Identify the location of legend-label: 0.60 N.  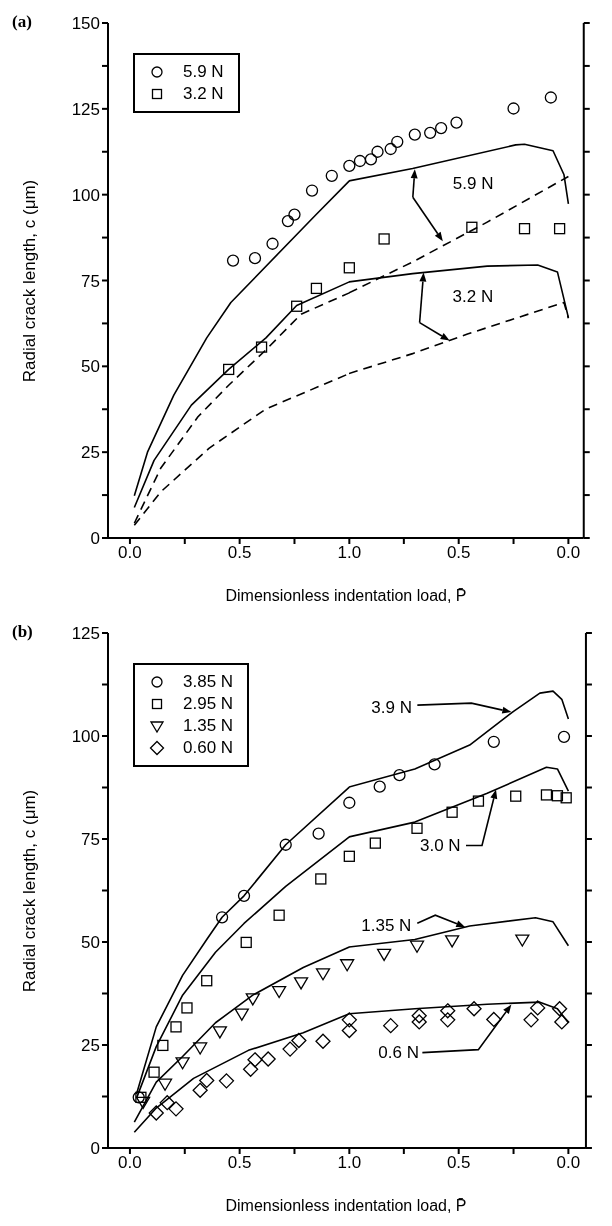
(208, 748).